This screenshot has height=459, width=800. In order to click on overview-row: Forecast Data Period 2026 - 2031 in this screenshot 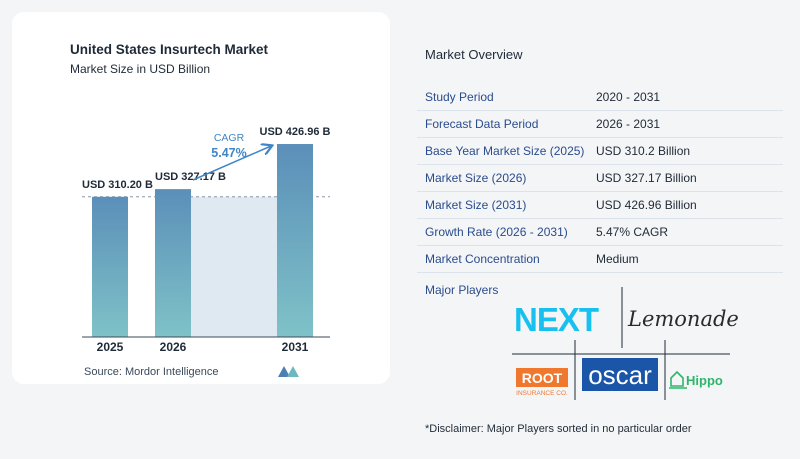, I will do `click(600, 124)`.